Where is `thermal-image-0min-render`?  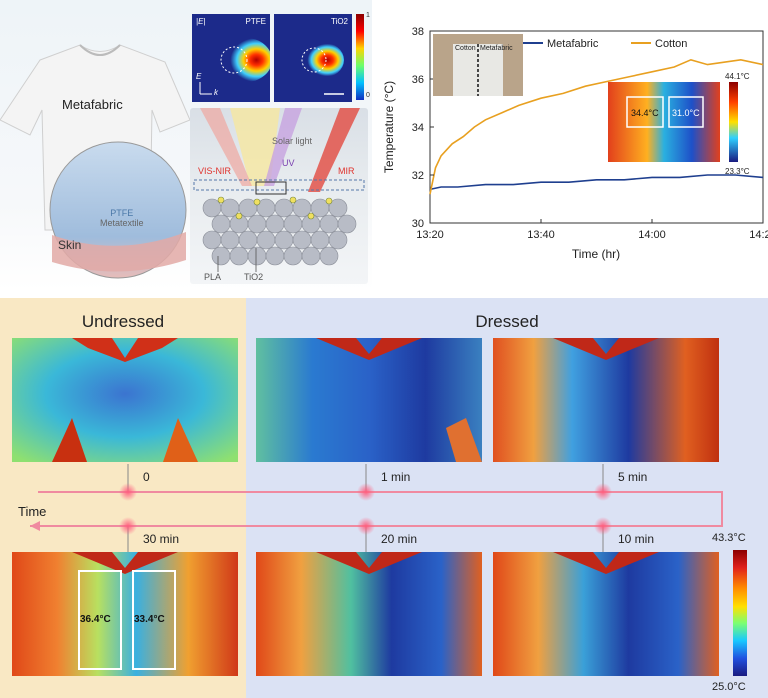 thermal-image-0min-render is located at coordinates (125, 400).